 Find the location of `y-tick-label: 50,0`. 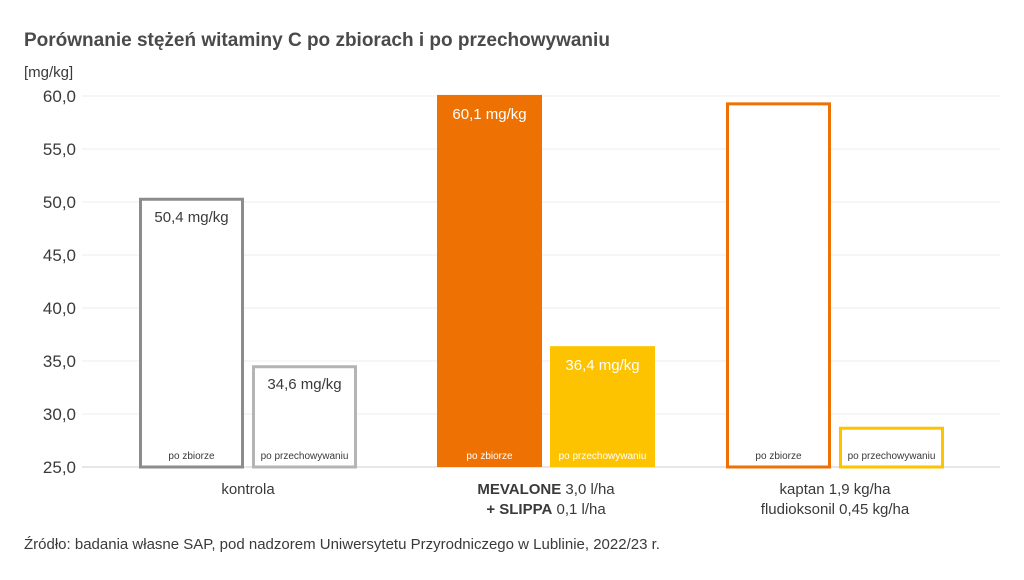

y-tick-label: 50,0 is located at coordinates (59, 202).